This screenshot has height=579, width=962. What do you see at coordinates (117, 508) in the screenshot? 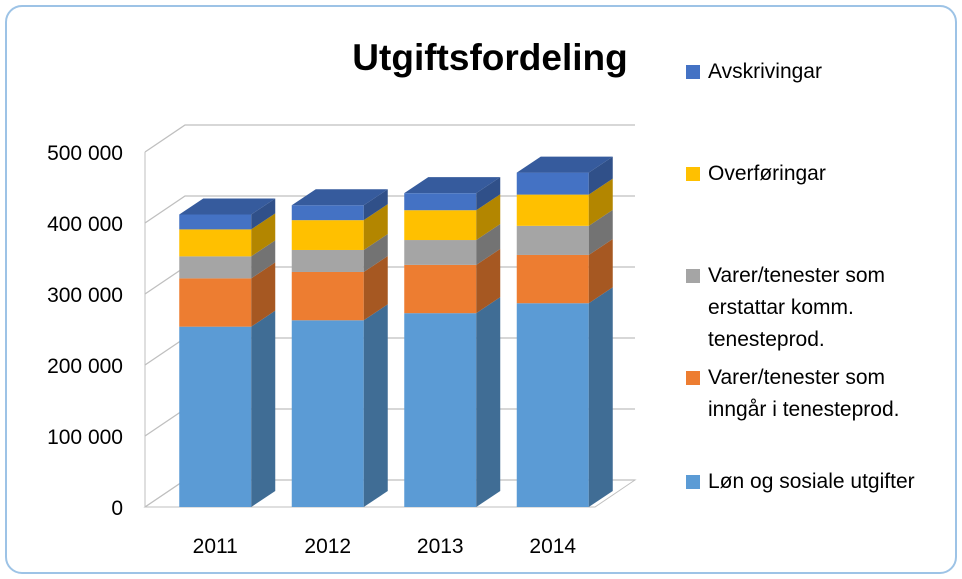
I see `y-tick-label: 0` at bounding box center [117, 508].